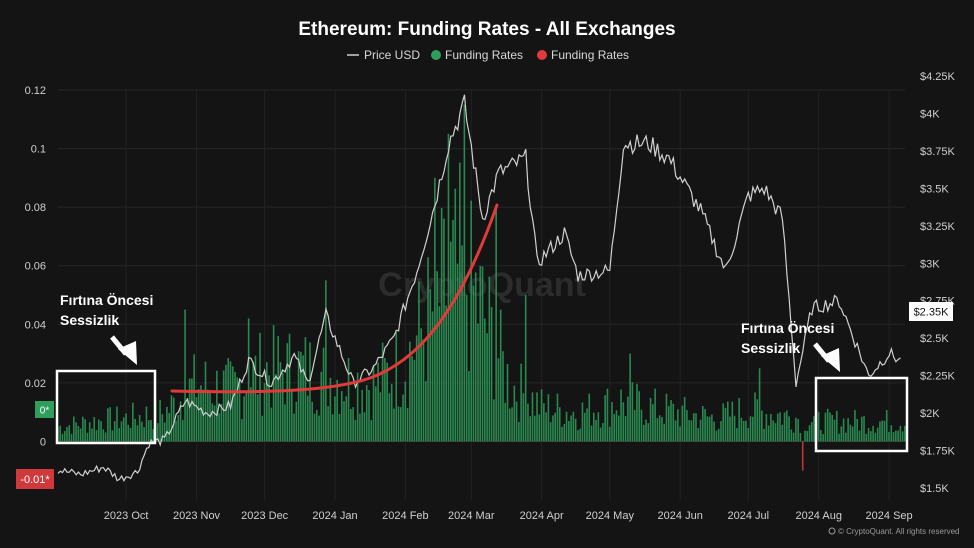 The image size is (974, 548). What do you see at coordinates (106, 300) in the screenshot?
I see `annotation-left-line1: Fırtına Öncesi` at bounding box center [106, 300].